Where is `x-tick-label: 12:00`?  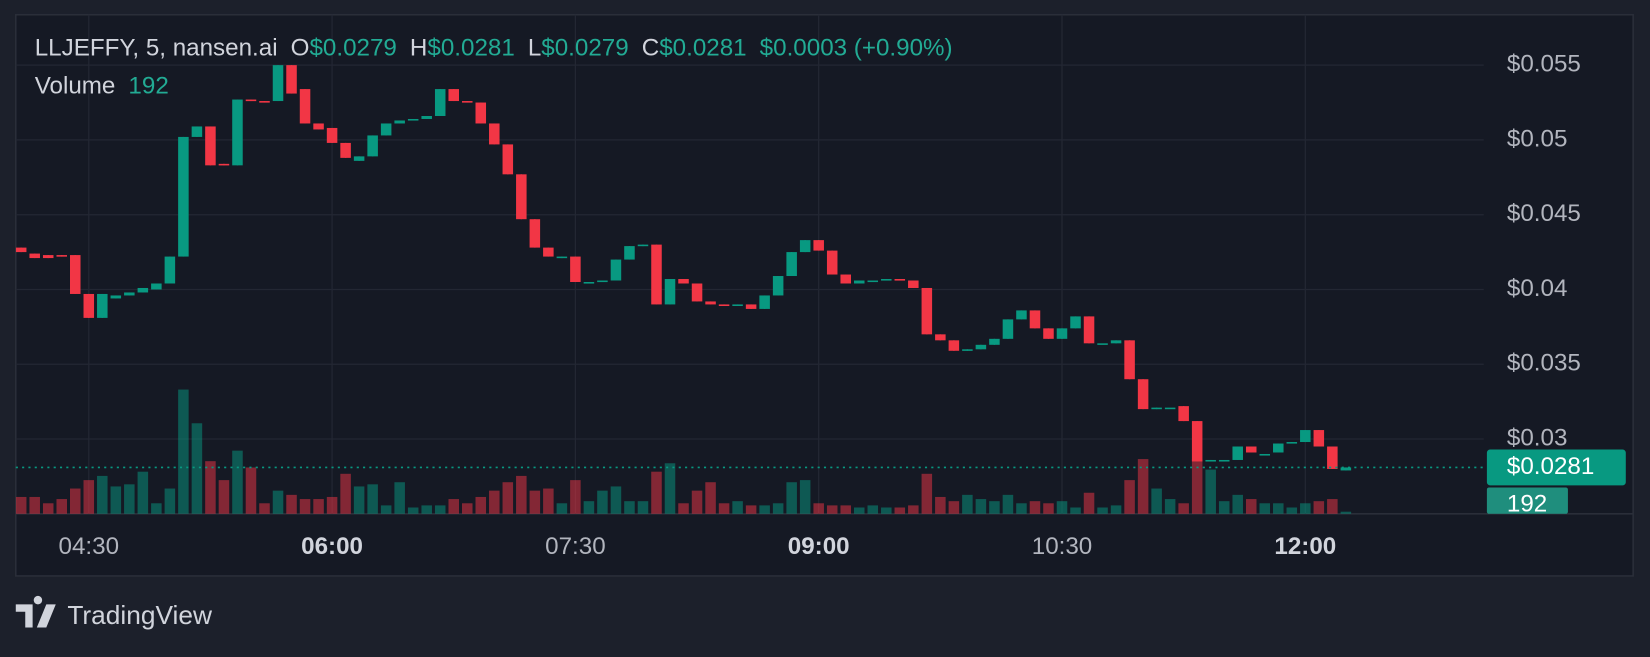
x-tick-label: 12:00 is located at coordinates (1305, 546).